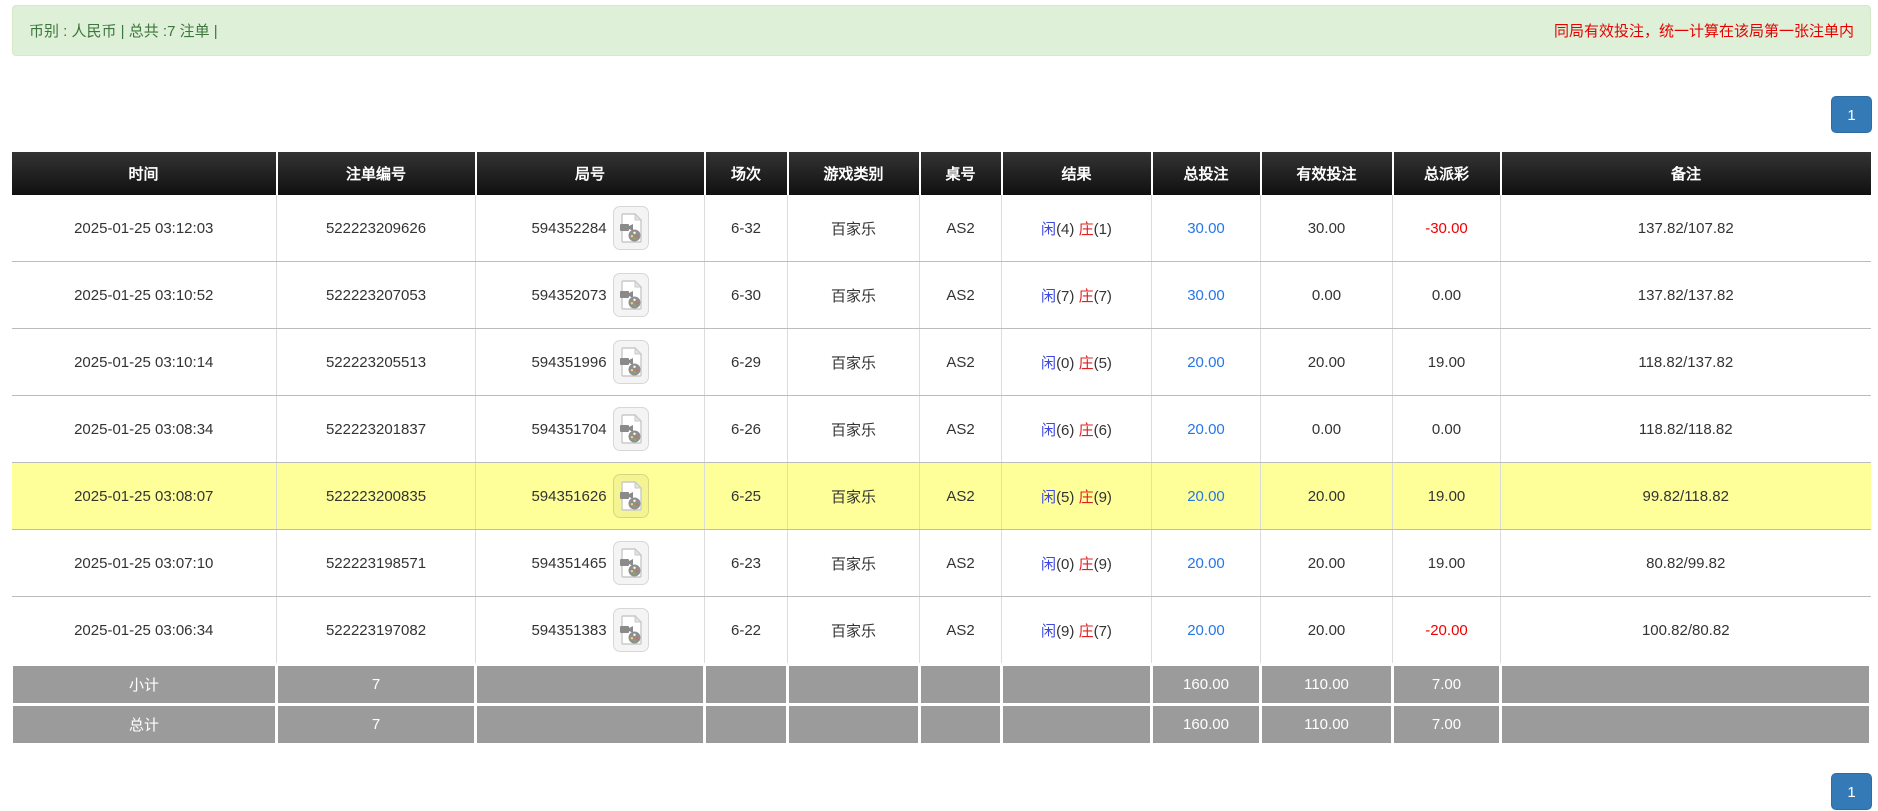 Image resolution: width=1878 pixels, height=811 pixels. What do you see at coordinates (1446, 429) in the screenshot?
I see `cell-payout: 0.00` at bounding box center [1446, 429].